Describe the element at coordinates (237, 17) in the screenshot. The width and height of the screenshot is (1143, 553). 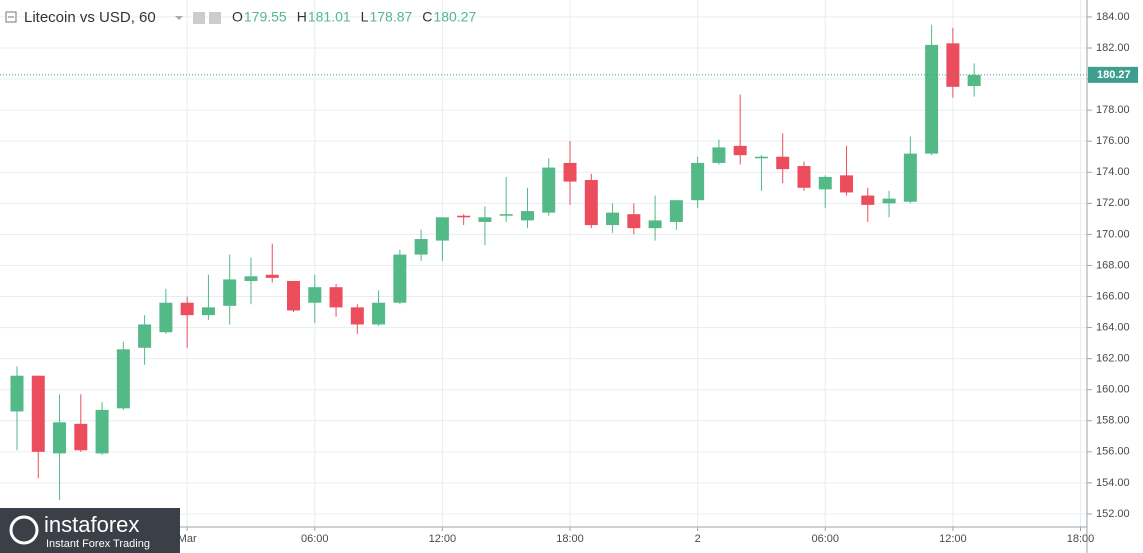
I see `field-label: O` at that location.